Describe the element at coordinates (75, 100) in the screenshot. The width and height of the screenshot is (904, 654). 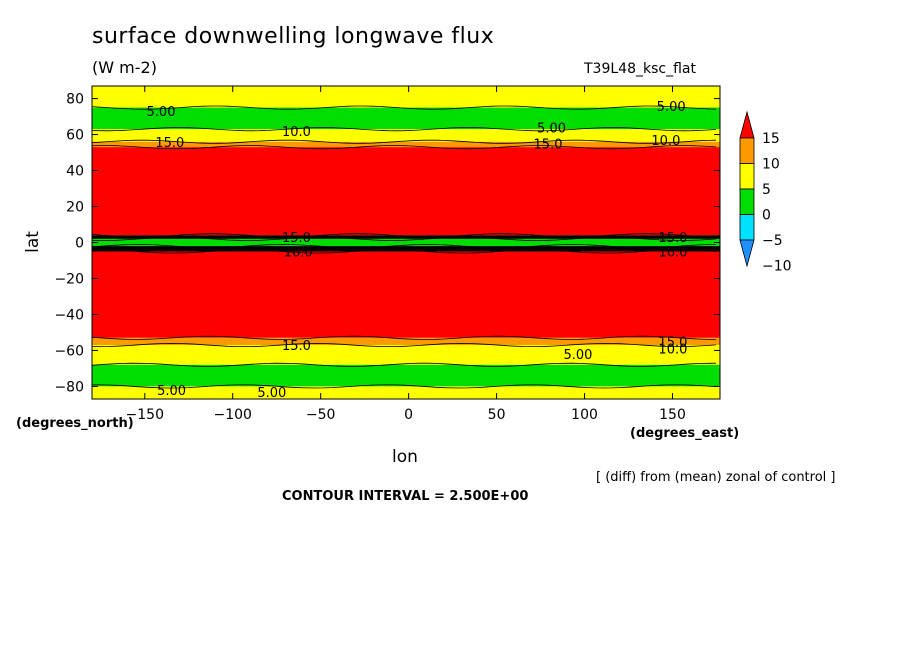
I see `y-tick-label: 80` at that location.